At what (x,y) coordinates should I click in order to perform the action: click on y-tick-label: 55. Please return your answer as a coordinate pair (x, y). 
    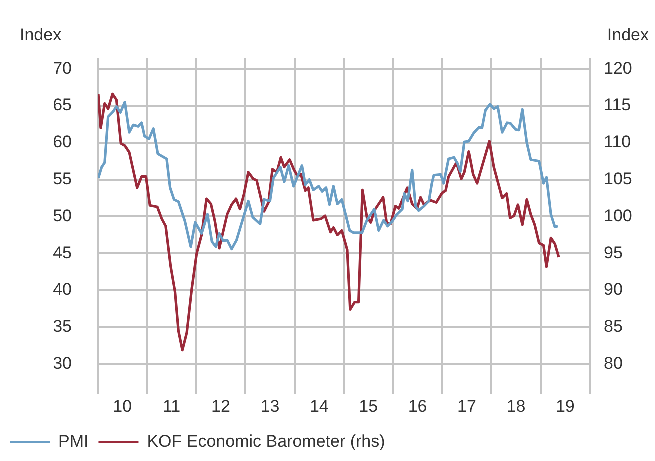
    Looking at the image, I should click on (62, 179).